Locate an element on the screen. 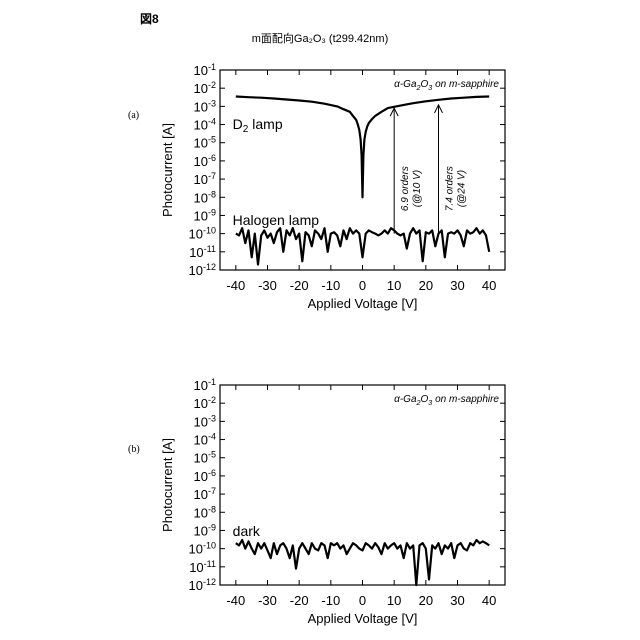  y-tick-label: 10⁻² is located at coordinates (205, 403).